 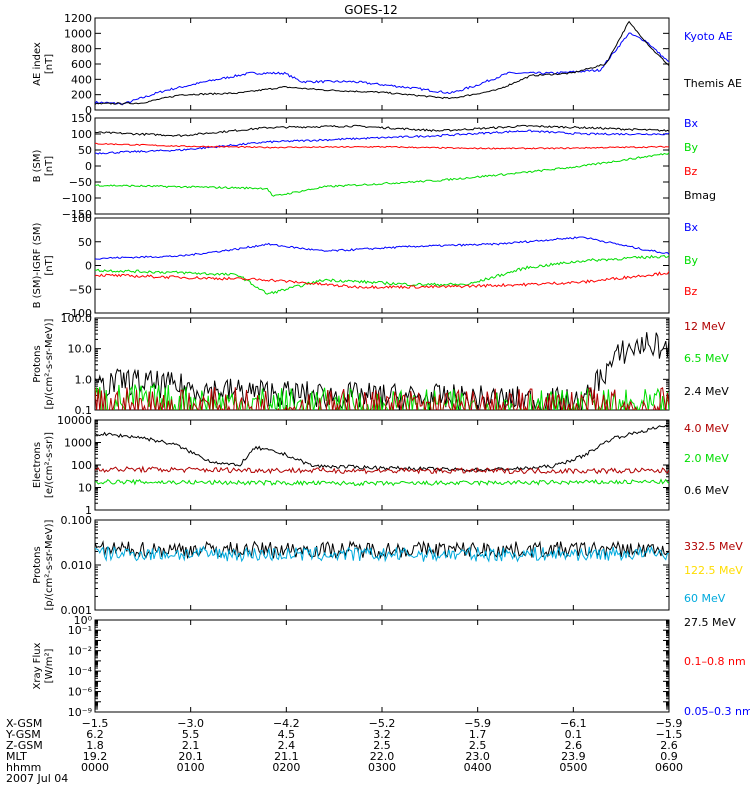 What do you see at coordinates (77, 610) in the screenshot?
I see `y-tick-label: 0.001` at bounding box center [77, 610].